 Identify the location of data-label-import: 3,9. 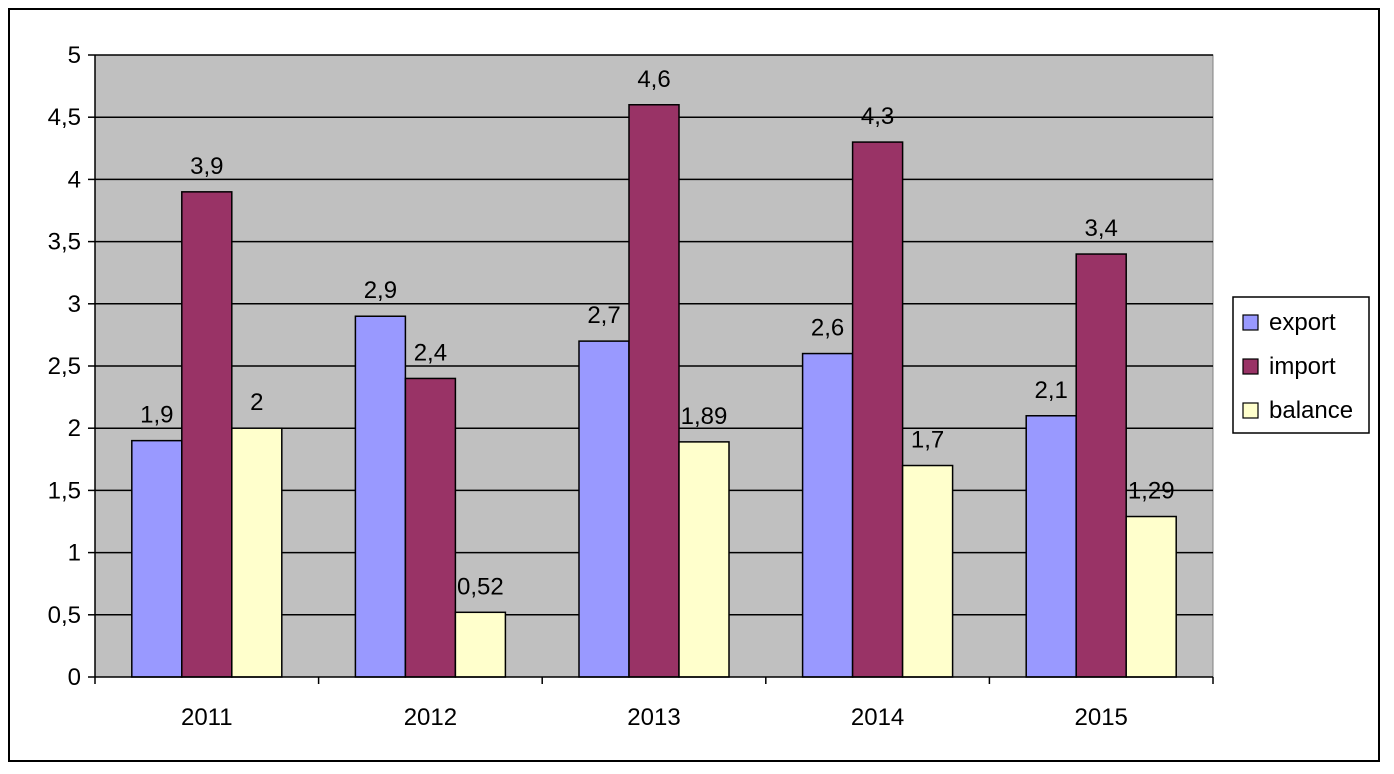
(206, 166).